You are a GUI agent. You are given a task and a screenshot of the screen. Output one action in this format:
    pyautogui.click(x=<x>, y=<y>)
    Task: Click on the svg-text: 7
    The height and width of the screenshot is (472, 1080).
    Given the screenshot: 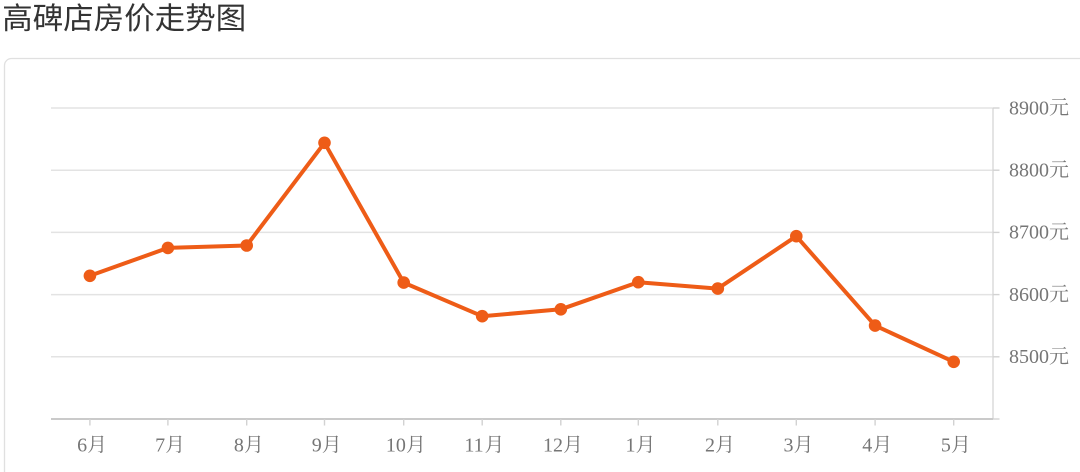 What is the action you would take?
    pyautogui.click(x=160, y=446)
    